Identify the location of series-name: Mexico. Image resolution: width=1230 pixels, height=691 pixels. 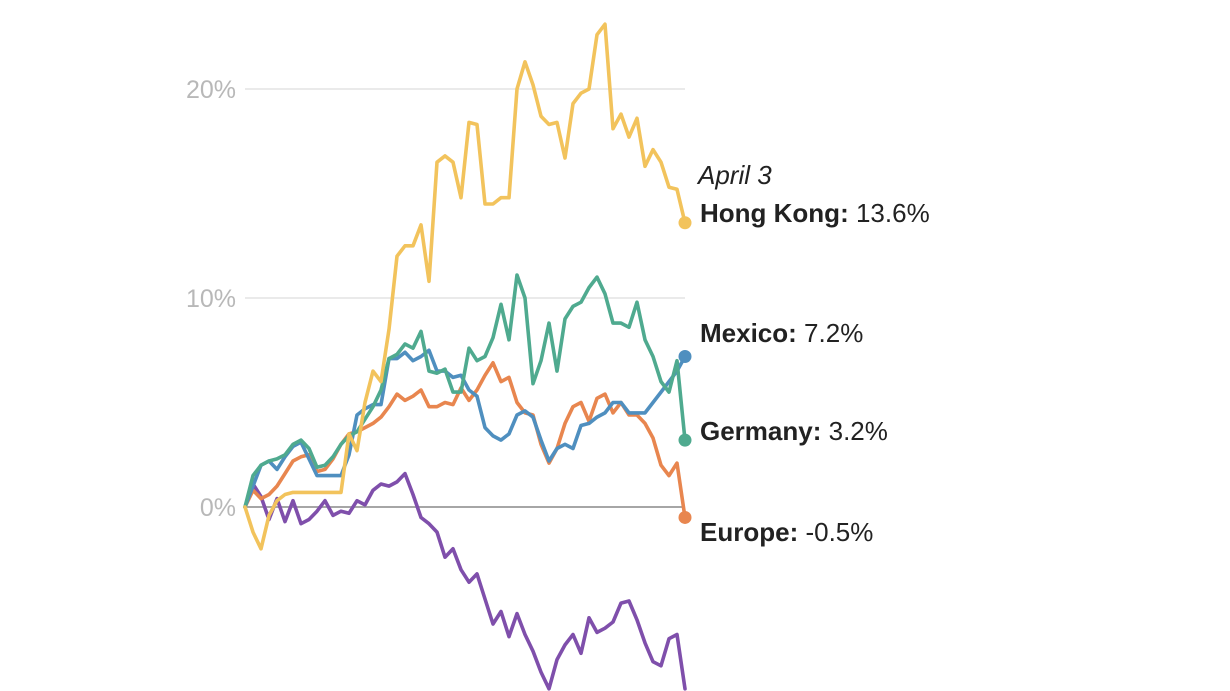
(744, 333).